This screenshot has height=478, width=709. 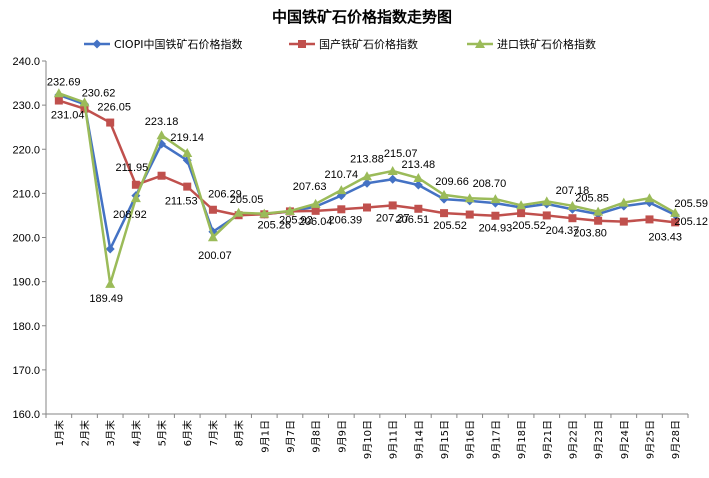 What do you see at coordinates (368, 439) in the screenshot?
I see `x-tick-label: 9月10日` at bounding box center [368, 439].